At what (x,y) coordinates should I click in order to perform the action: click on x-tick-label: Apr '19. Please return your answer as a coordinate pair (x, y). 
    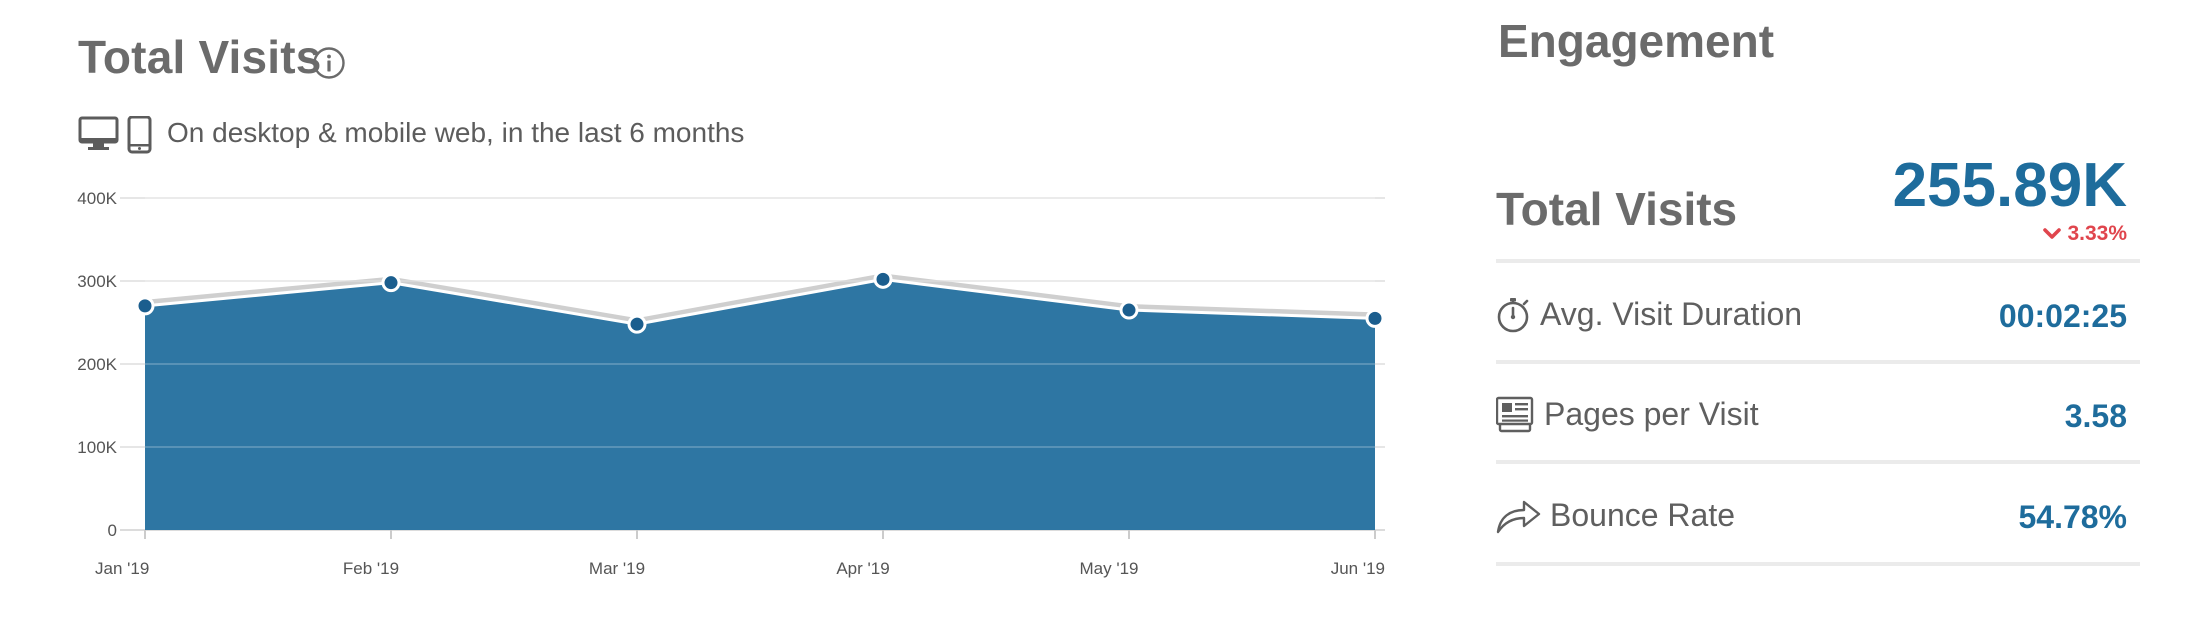
    Looking at the image, I should click on (862, 568).